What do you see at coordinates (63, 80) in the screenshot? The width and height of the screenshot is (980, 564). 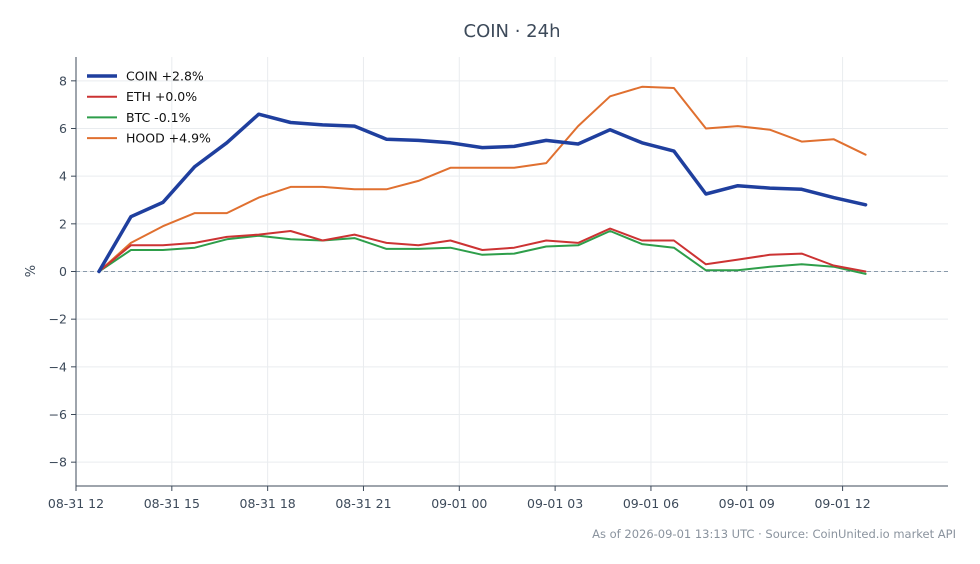 I see `y-tick-label: 8` at bounding box center [63, 80].